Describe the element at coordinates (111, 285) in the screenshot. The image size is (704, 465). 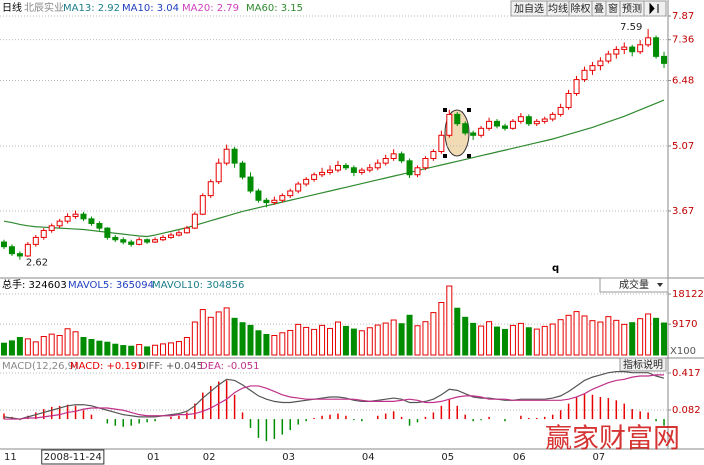
I see `volume-legend: MAVOL5: 365094` at that location.